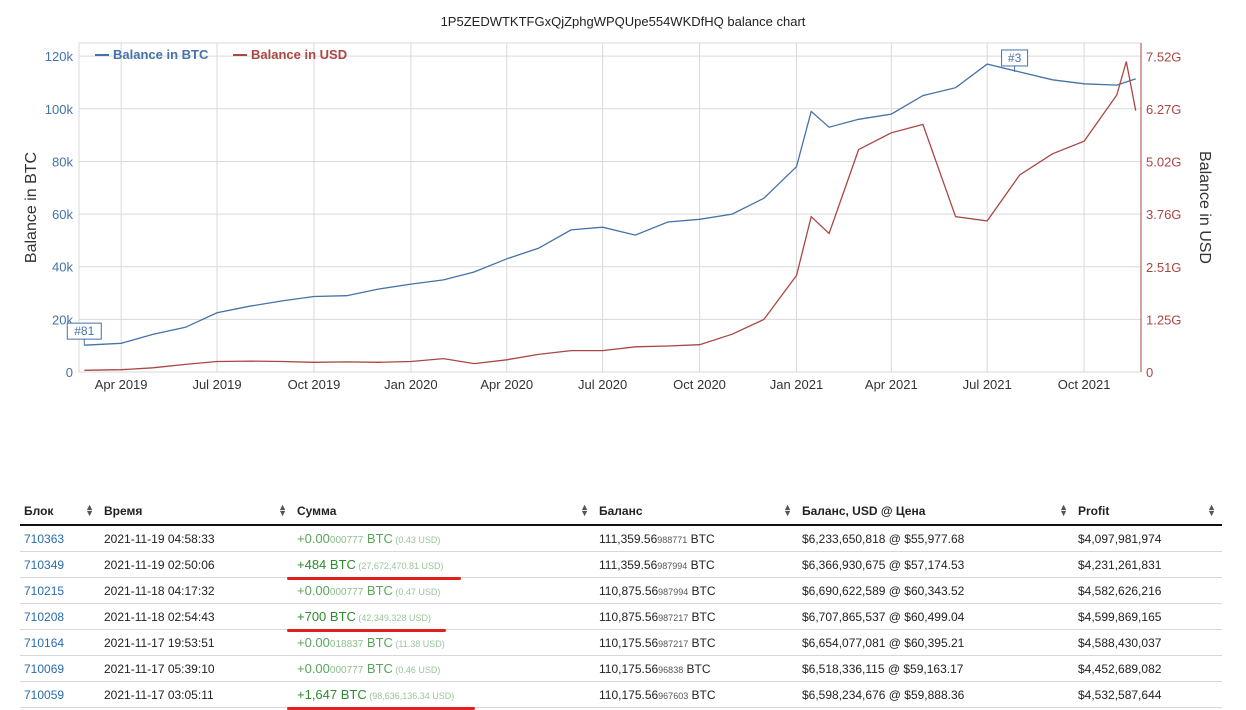 Image resolution: width=1246 pixels, height=710 pixels. What do you see at coordinates (31, 207) in the screenshot?
I see `y-axis-label-left: Balance in BTC` at bounding box center [31, 207].